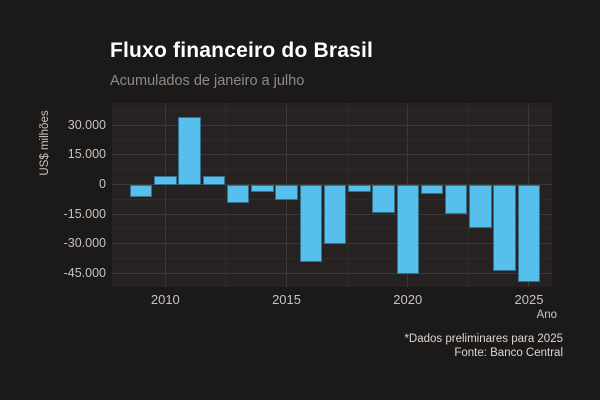 Image resolution: width=600 pixels, height=400 pixels. Describe the element at coordinates (84, 272) in the screenshot. I see `y-tick-label--45.000: -45.000` at that location.